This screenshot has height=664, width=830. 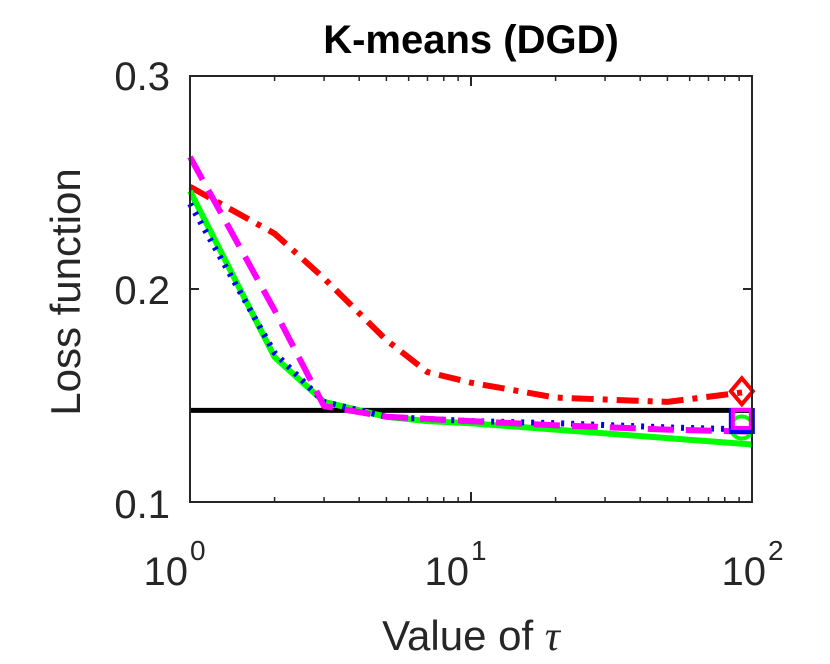 I want to click on x-tick-label-10^2: 10 2, so click(x=753, y=564).